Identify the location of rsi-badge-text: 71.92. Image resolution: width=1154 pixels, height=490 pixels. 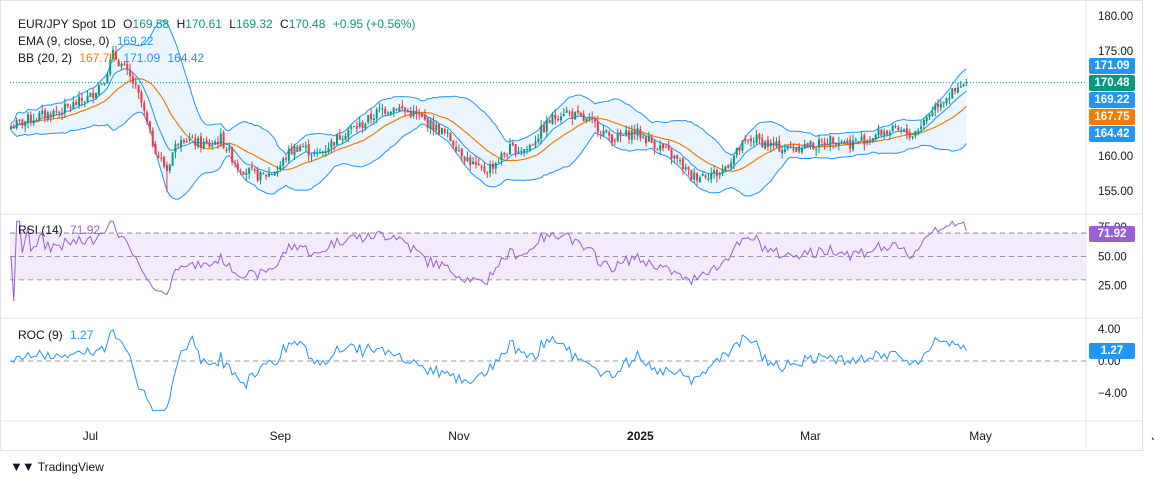
(1112, 234).